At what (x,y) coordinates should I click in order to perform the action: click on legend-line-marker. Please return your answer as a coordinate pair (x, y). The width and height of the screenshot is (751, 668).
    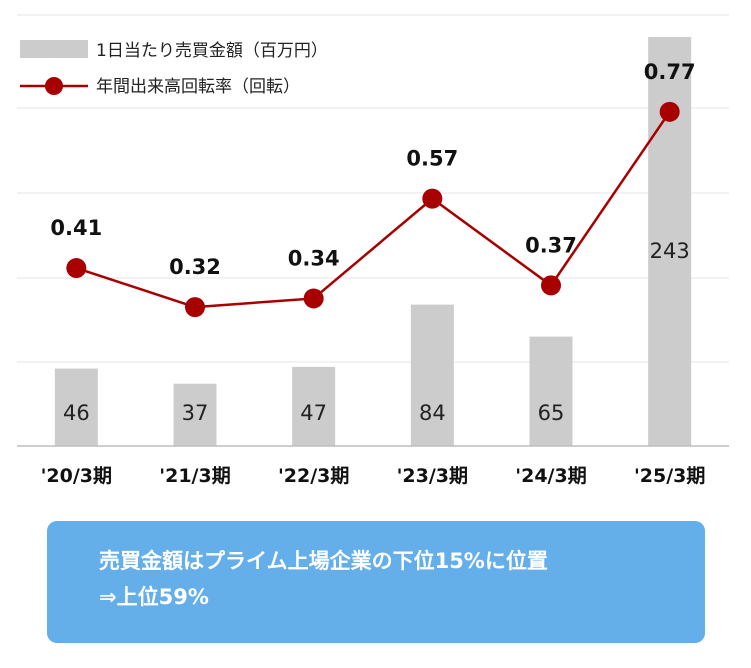
    Looking at the image, I should click on (54, 86).